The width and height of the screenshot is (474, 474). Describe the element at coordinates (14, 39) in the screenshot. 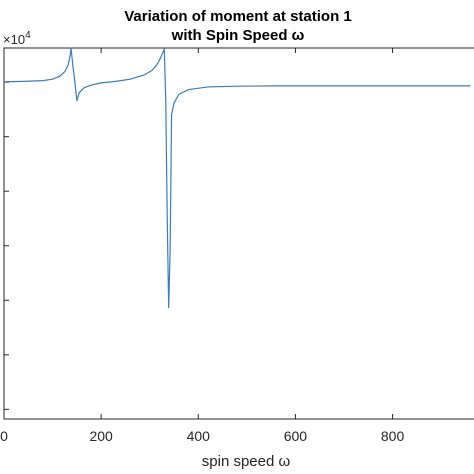

I see `y-axis-exponent-base: ×10` at that location.